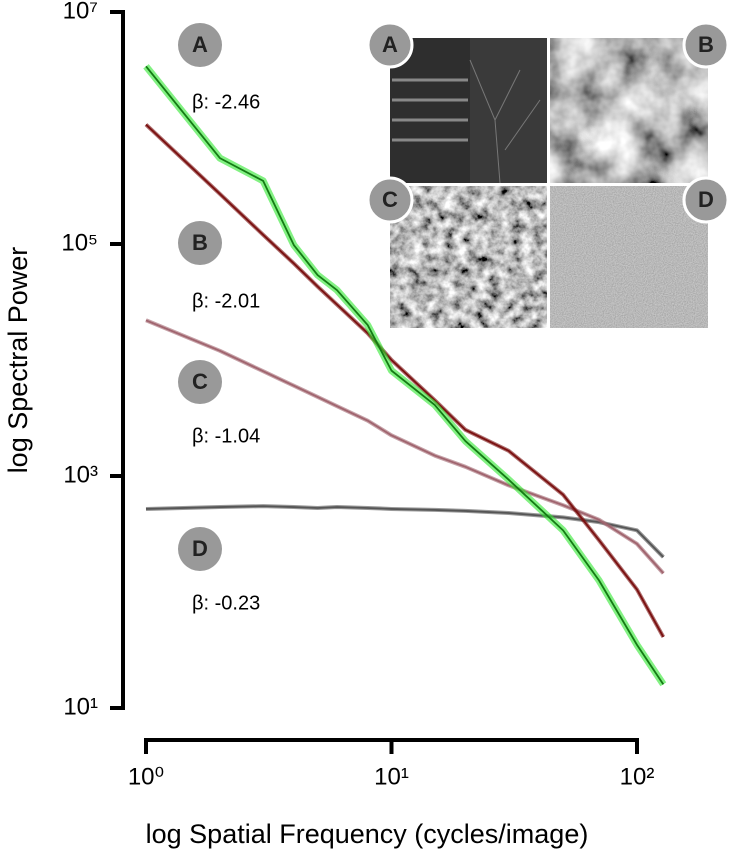  I want to click on x-tick-label: 10⁰, so click(146, 776).